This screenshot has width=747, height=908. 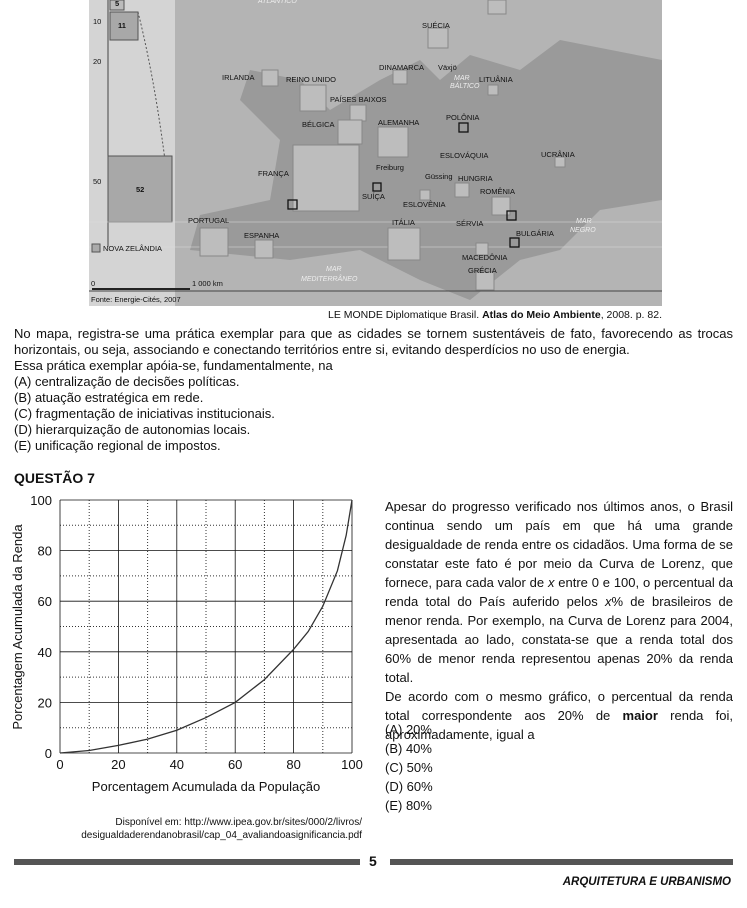 I want to click on option: (A) 20%, so click(x=408, y=729).